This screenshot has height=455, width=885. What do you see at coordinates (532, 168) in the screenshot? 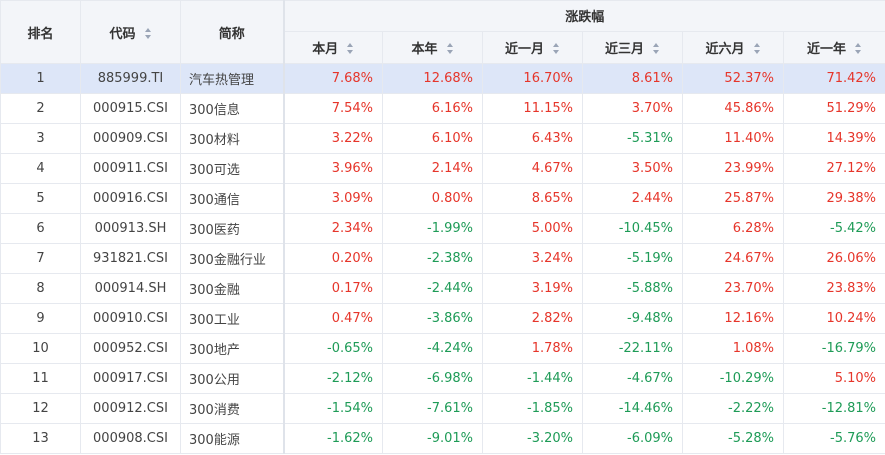
I see `change-cell: 4.67%` at bounding box center [532, 168].